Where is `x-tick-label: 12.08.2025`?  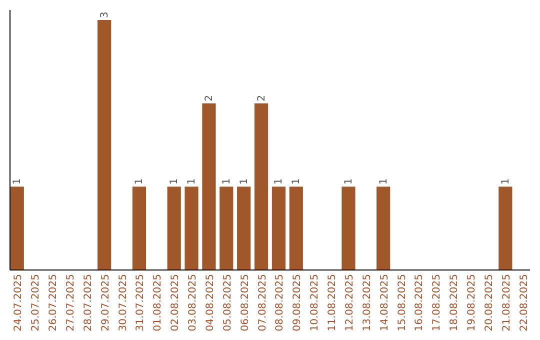 x-tick-label: 12.08.2025 is located at coordinates (350, 303).